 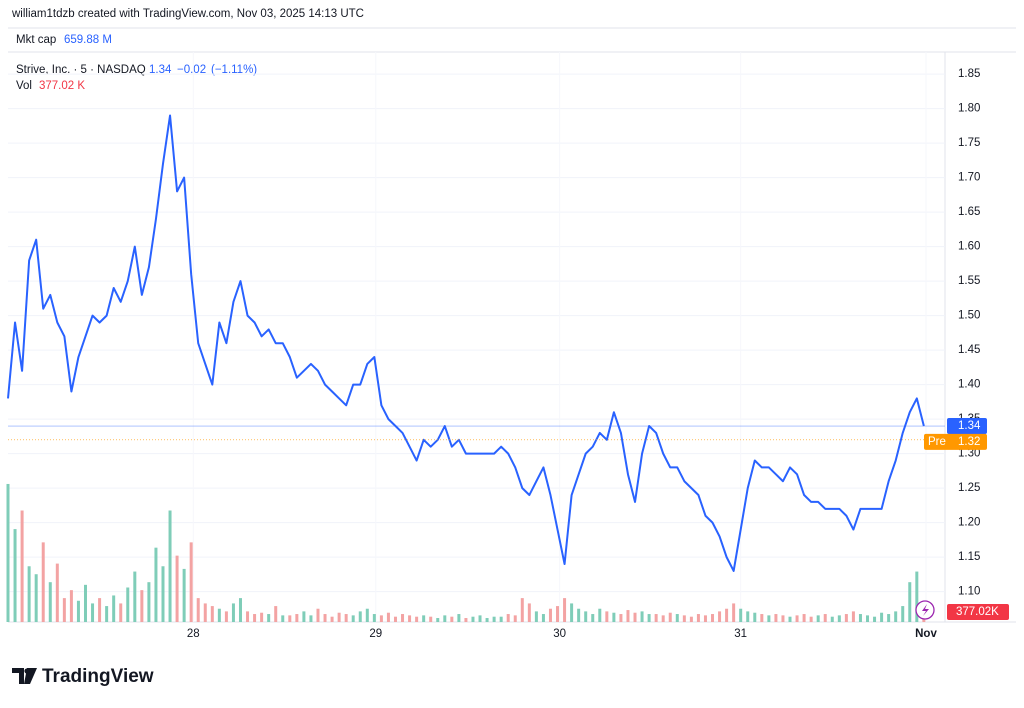 I want to click on alert-icon, so click(x=925, y=610).